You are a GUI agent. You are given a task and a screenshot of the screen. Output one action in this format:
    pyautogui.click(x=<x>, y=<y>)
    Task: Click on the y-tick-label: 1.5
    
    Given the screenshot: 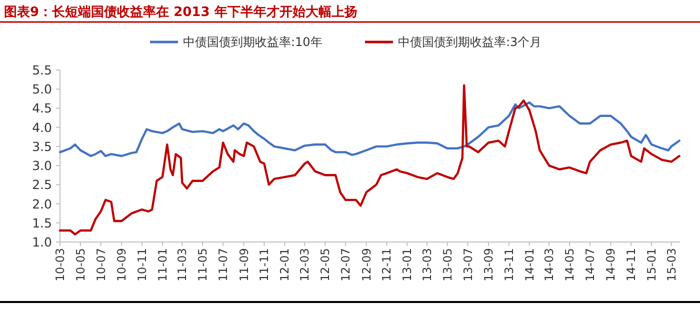 What is the action you would take?
    pyautogui.click(x=42, y=222)
    